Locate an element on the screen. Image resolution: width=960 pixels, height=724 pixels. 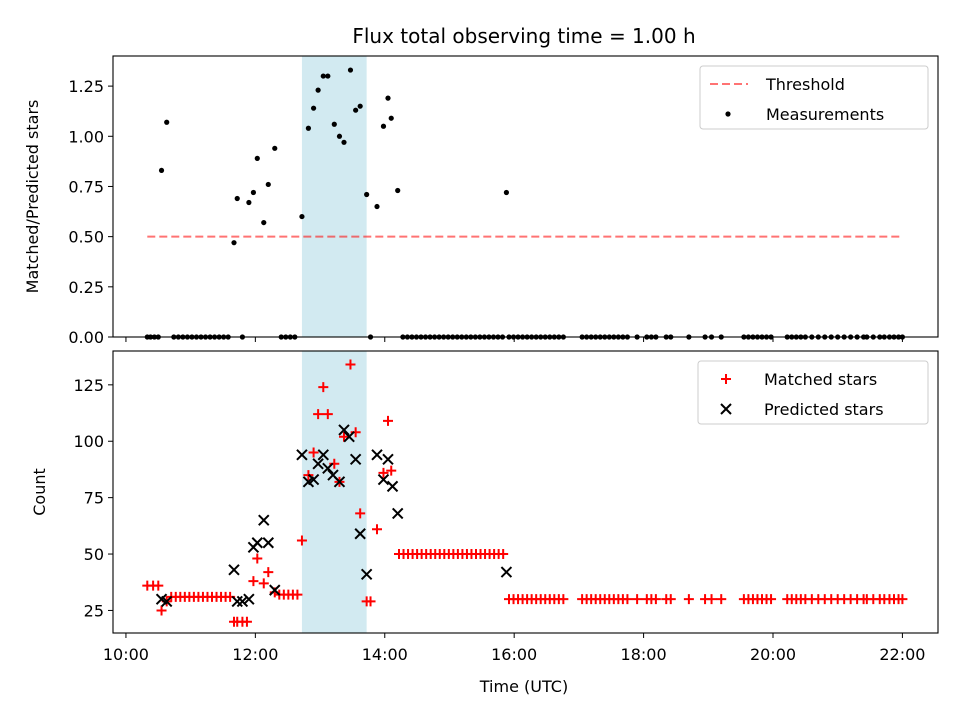
x-axis-label: Time (UTC) is located at coordinates (523, 686).